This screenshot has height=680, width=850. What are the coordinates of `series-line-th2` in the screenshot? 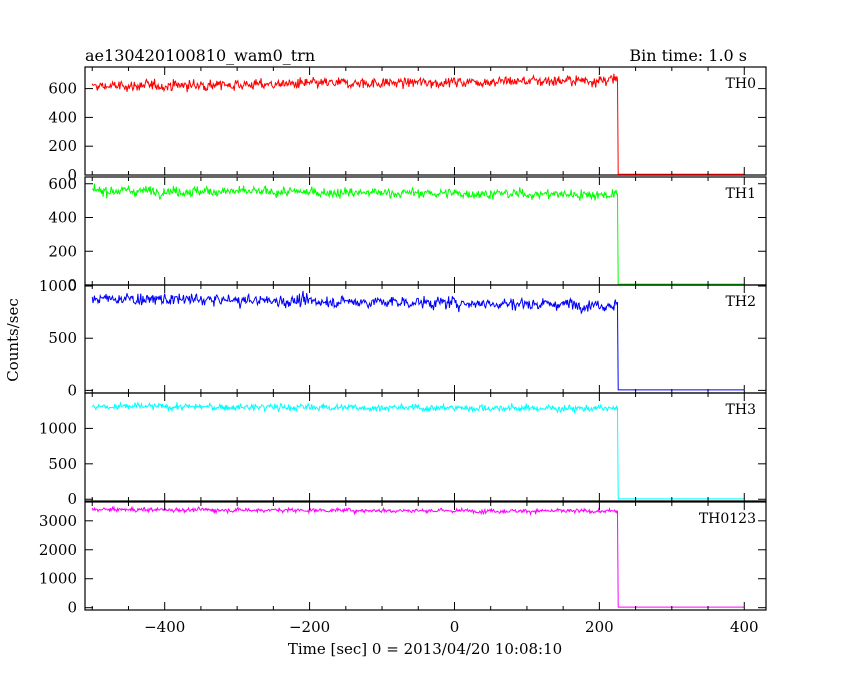 It's located at (418, 340).